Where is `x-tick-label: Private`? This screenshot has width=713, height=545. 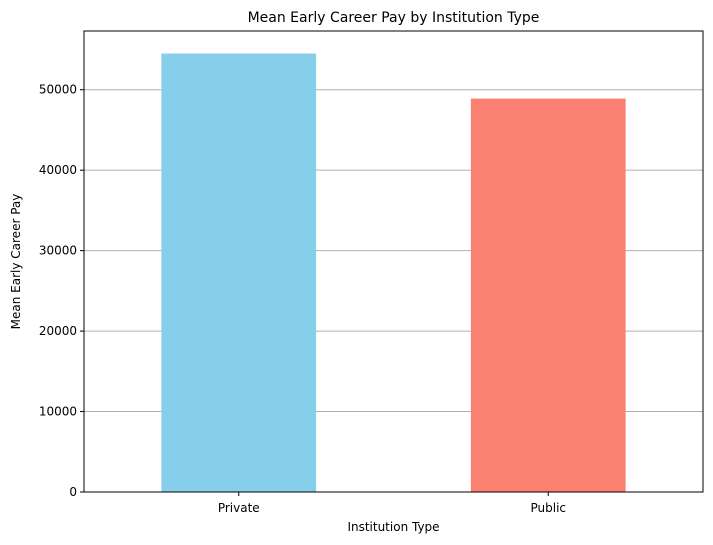 x-tick-label: Private is located at coordinates (239, 508).